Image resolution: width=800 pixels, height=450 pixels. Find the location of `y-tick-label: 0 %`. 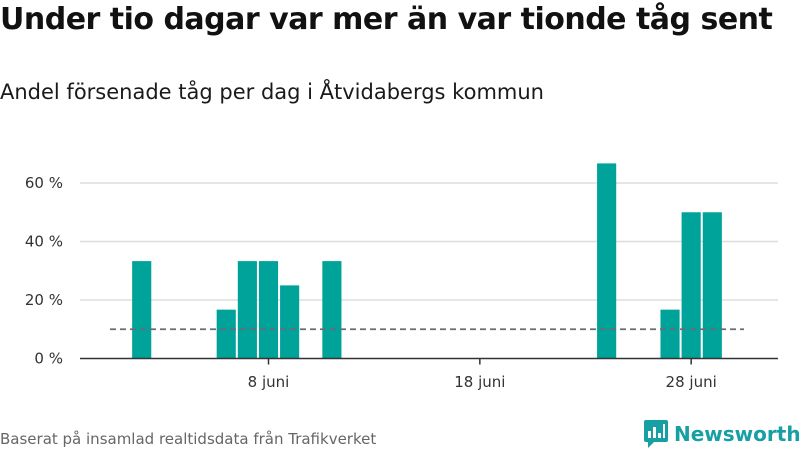

y-tick-label: 0 % is located at coordinates (48, 359).